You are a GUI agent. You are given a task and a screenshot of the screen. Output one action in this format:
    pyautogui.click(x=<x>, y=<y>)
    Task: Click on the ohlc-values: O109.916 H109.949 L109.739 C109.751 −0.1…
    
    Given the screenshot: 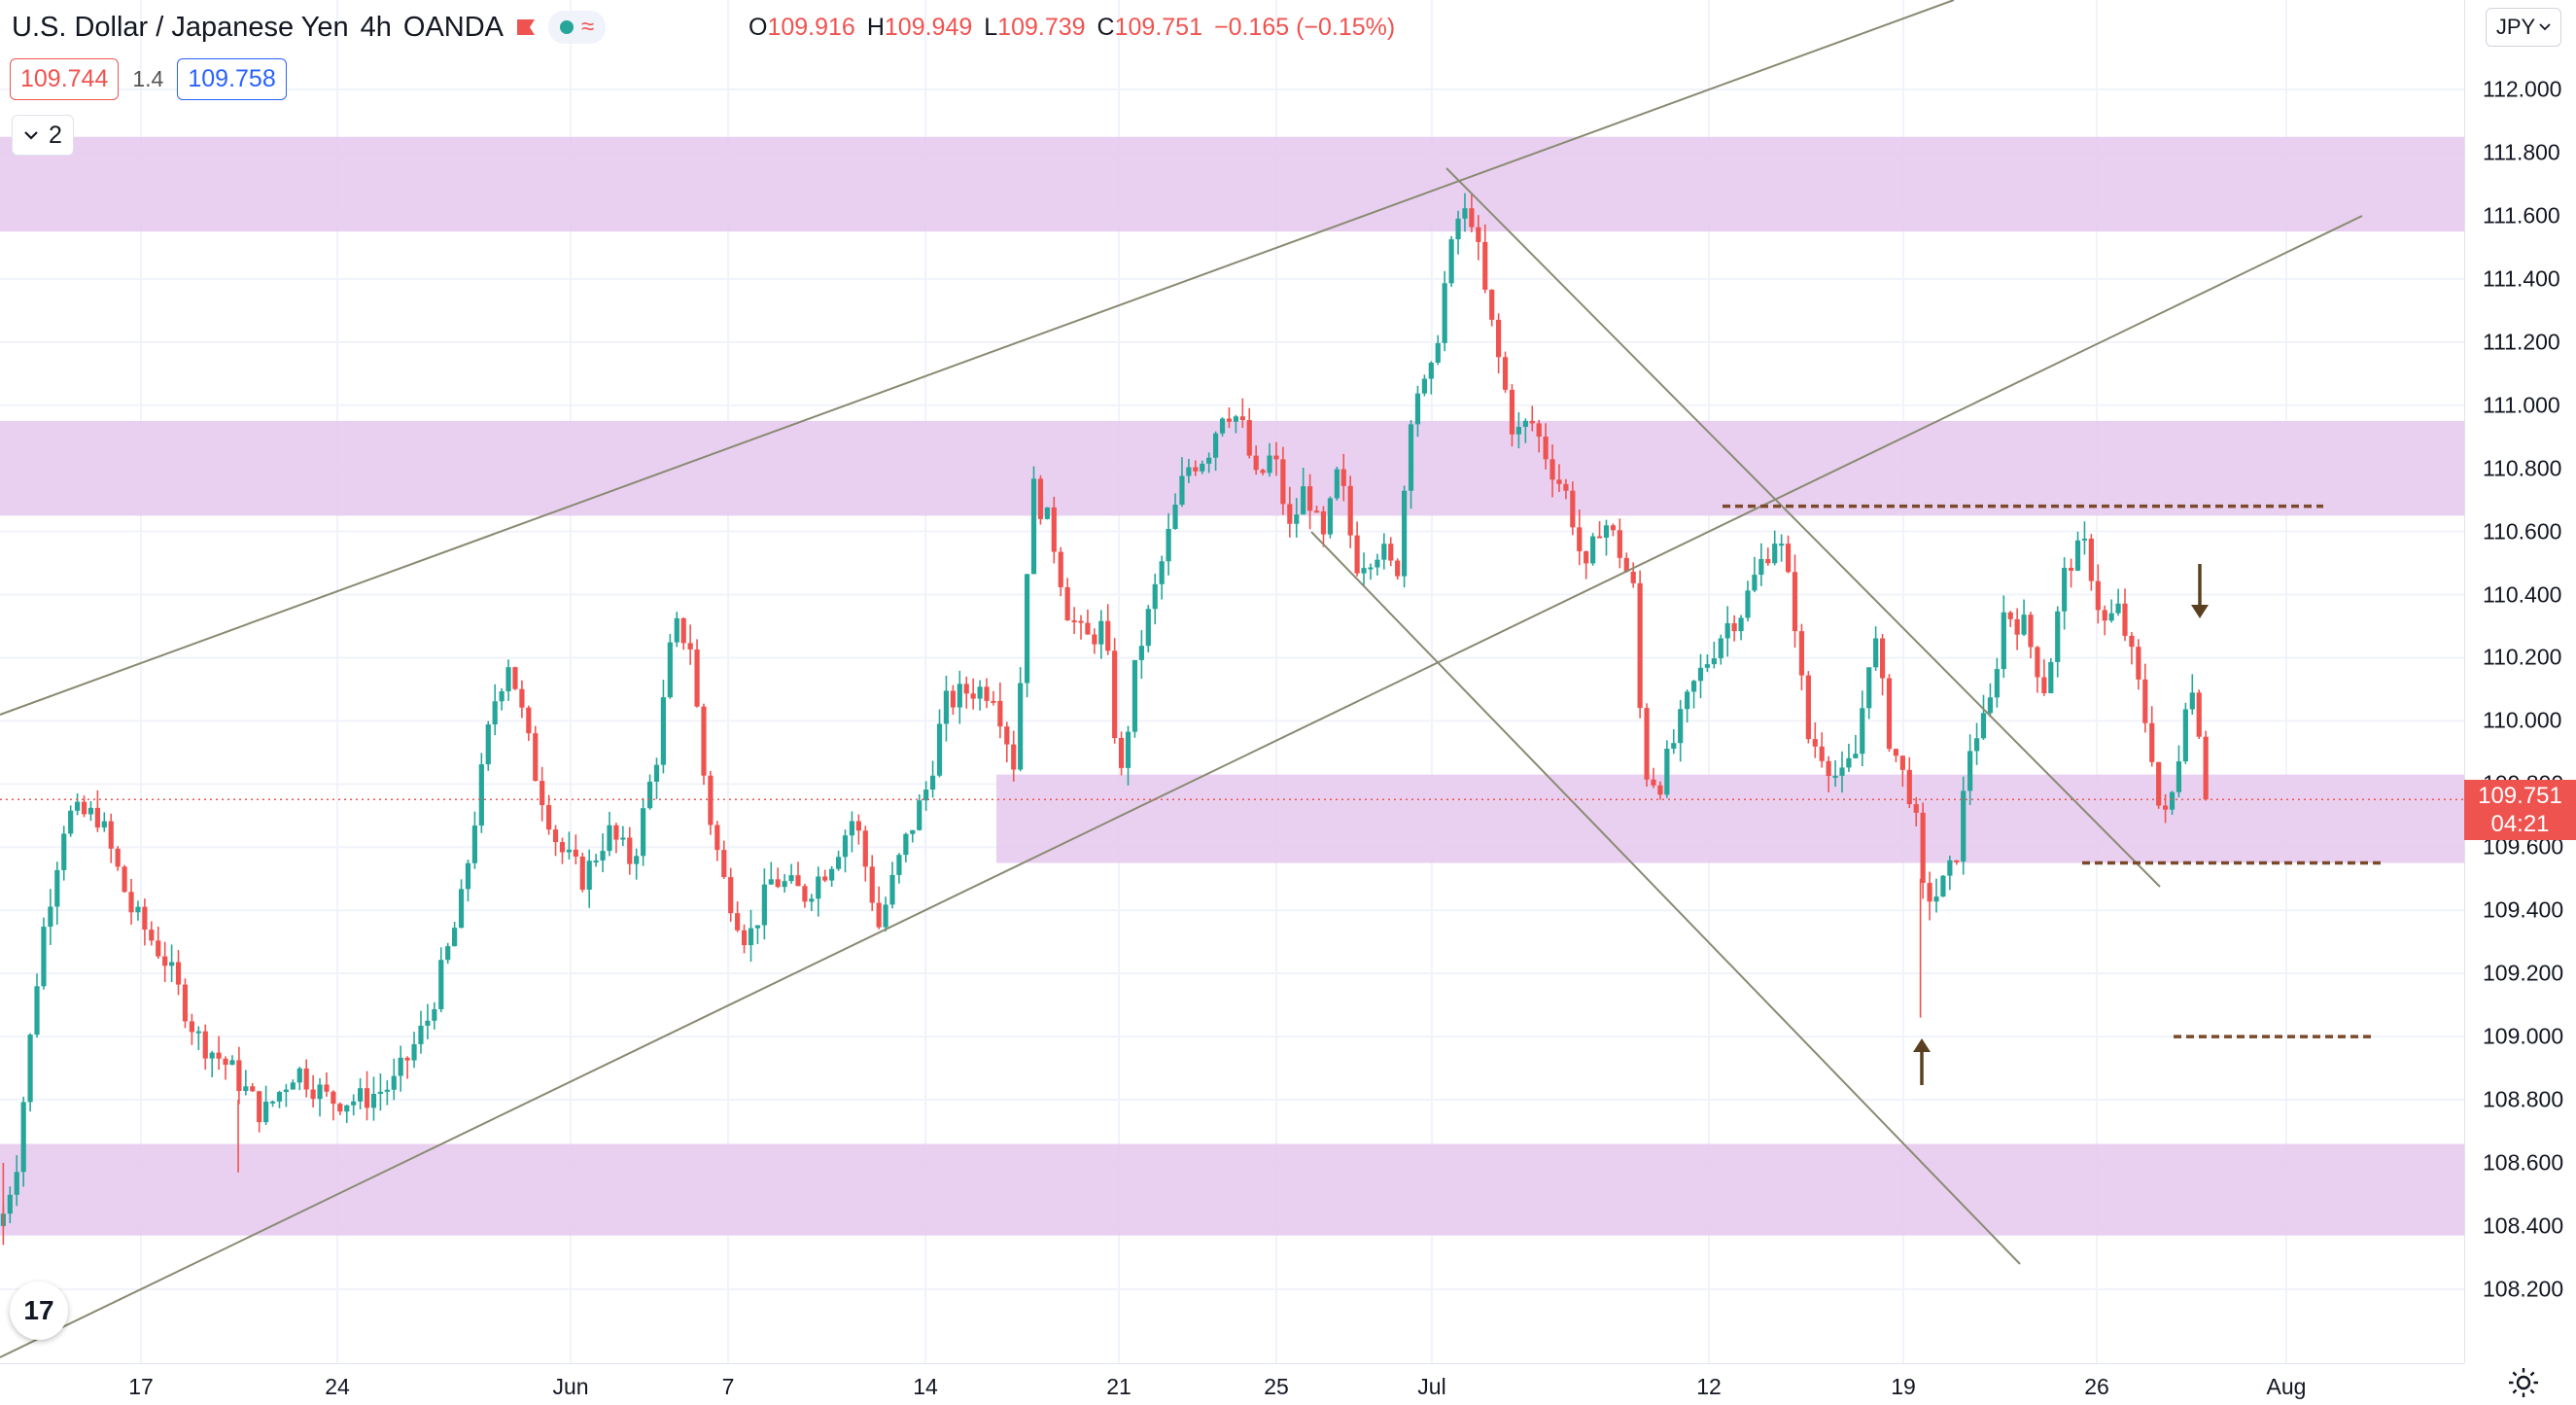 What is the action you would take?
    pyautogui.click(x=1072, y=28)
    